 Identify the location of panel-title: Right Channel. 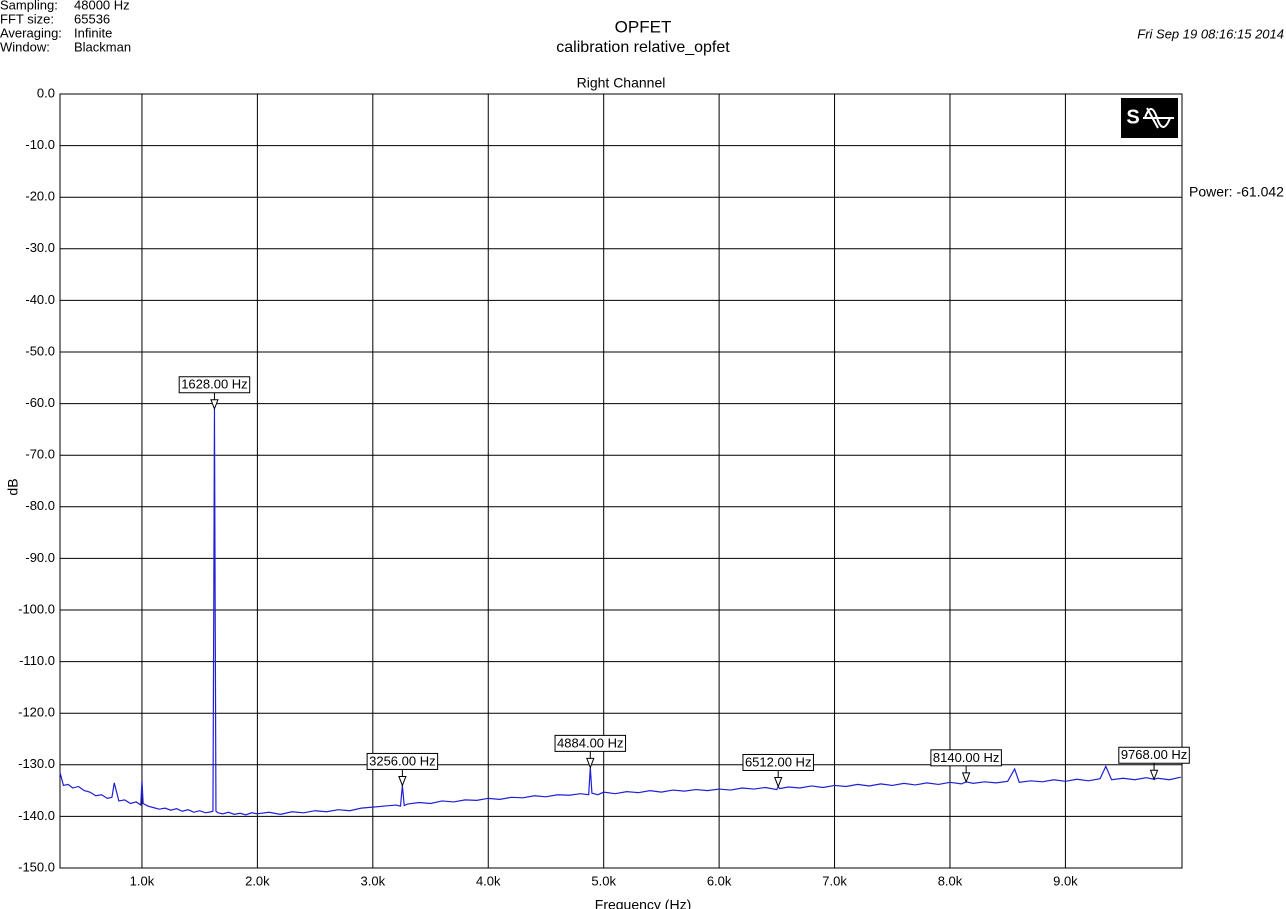
(621, 83).